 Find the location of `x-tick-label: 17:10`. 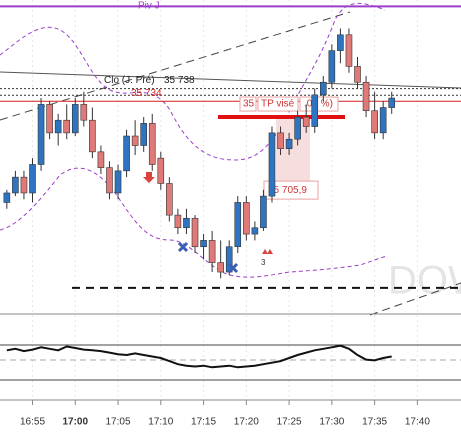

x-tick-label: 17:10 is located at coordinates (160, 422).